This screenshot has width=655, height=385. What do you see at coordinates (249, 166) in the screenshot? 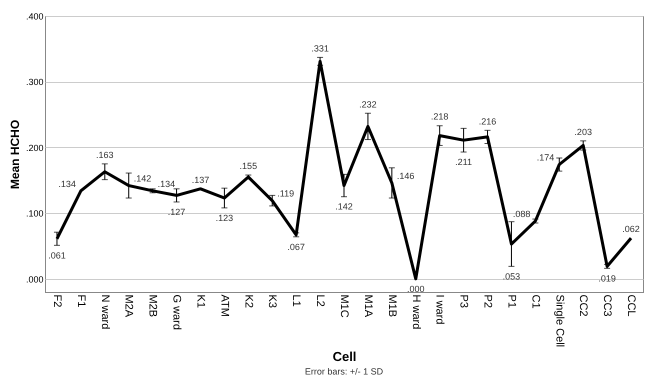
I see `data-label: .155` at bounding box center [249, 166].